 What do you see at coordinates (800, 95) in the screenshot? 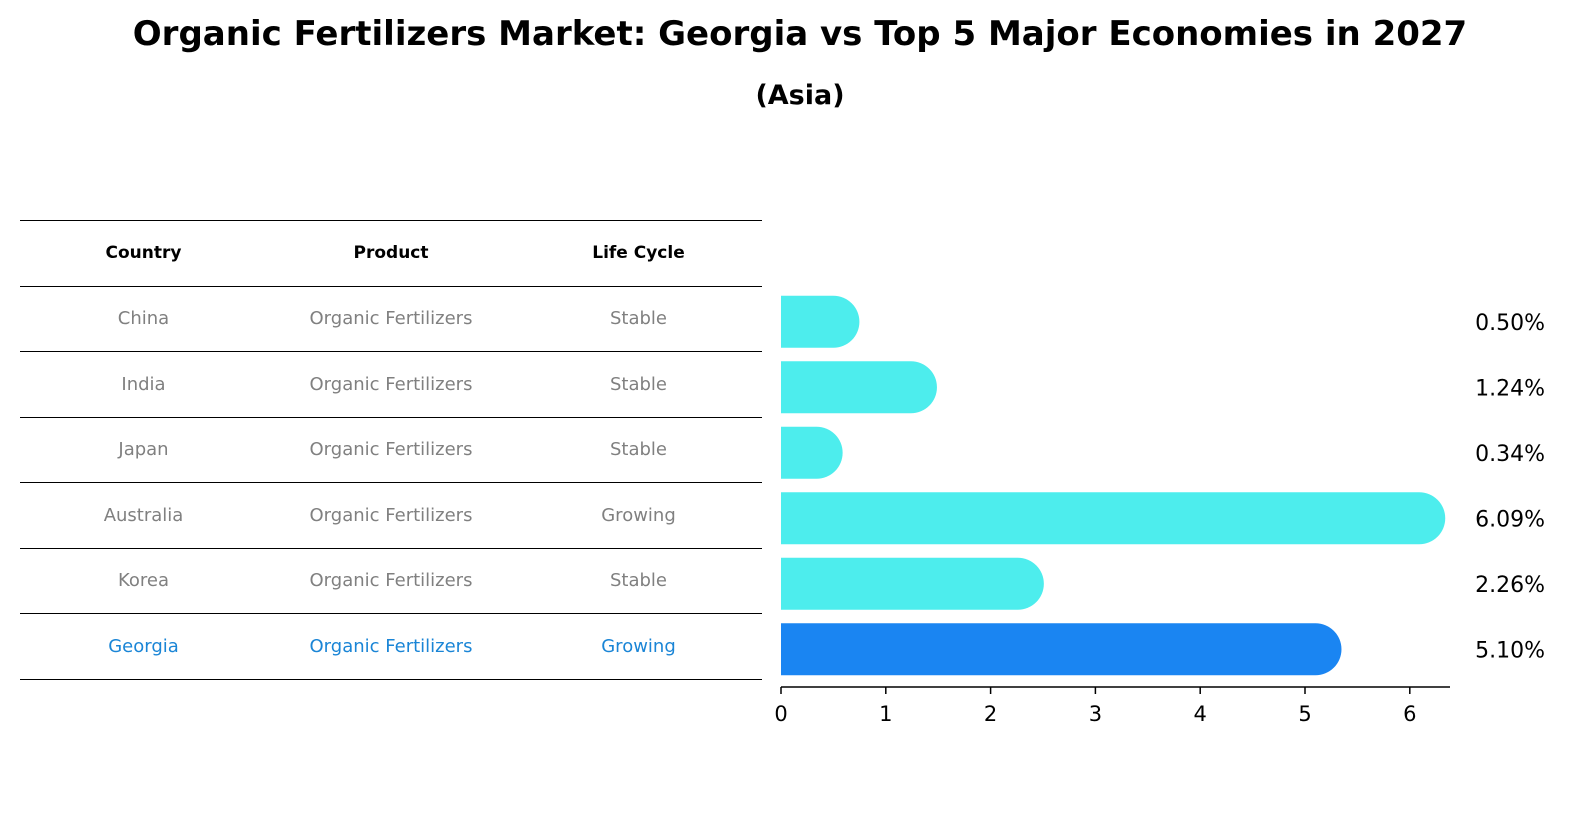
I see `chart-subtitle: (Asia)` at bounding box center [800, 95].